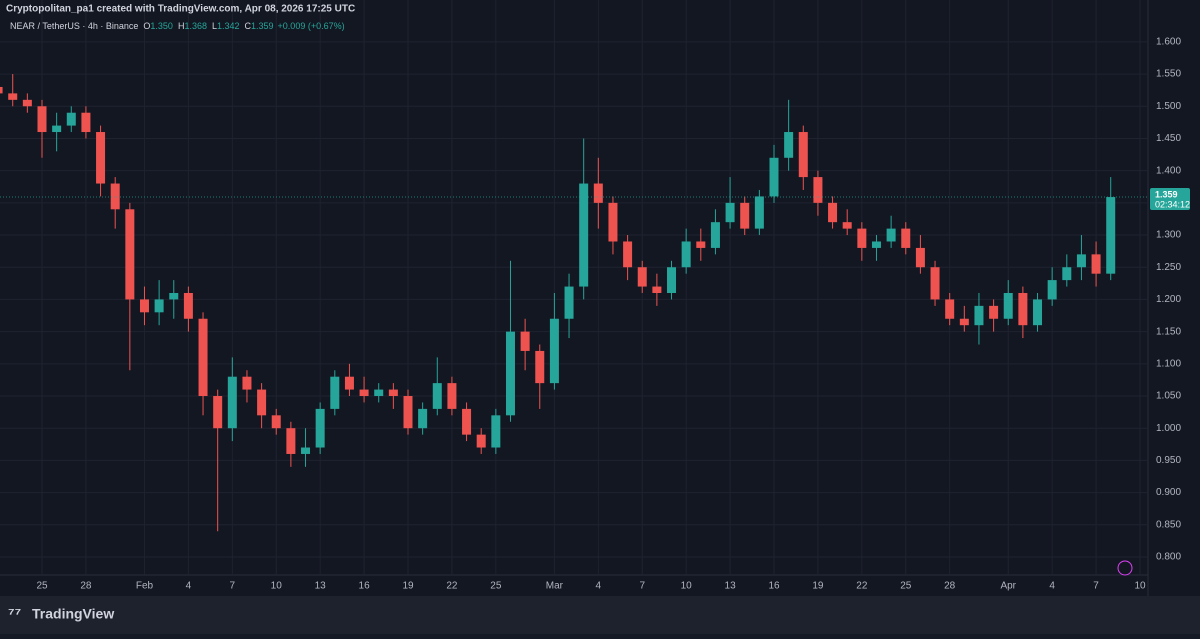 This screenshot has width=1200, height=639. Describe the element at coordinates (214, 26) in the screenshot. I see `ohlc-key: L` at that location.